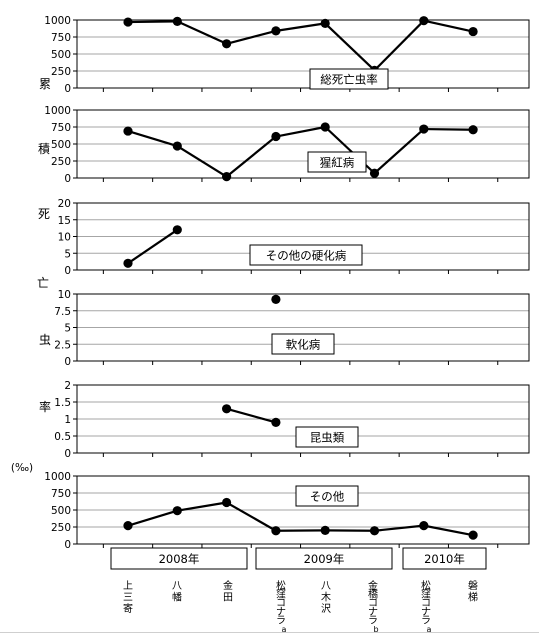 The image size is (539, 640). What do you see at coordinates (327, 497) in the screenshot?
I see `panel-title: その他` at bounding box center [327, 497].